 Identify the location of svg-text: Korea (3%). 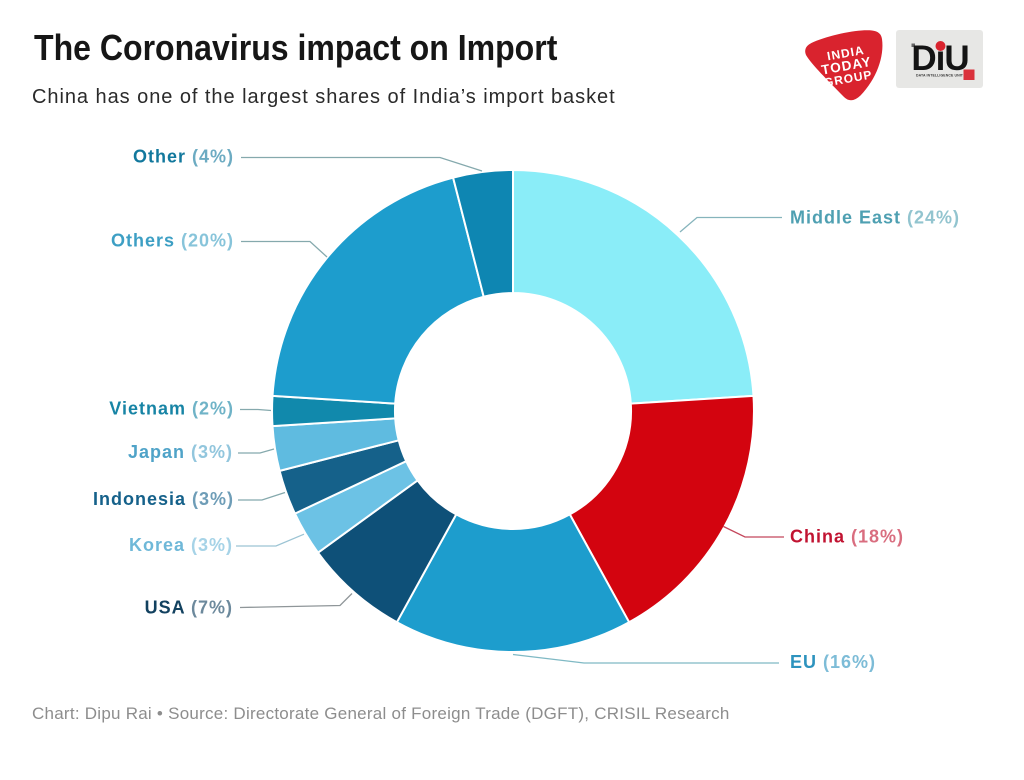
(181, 545).